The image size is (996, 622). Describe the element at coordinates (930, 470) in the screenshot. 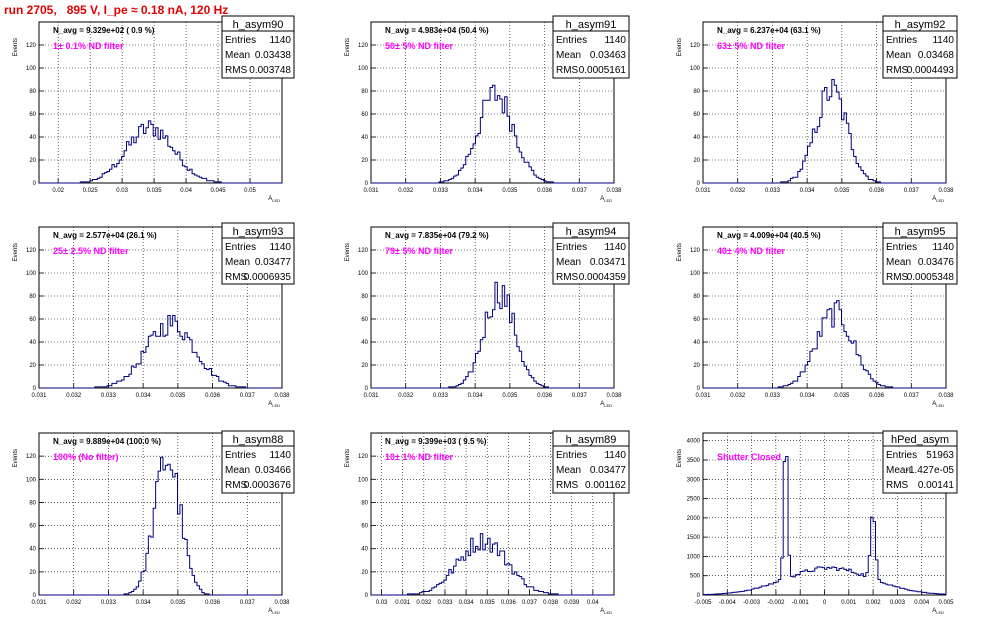

I see `stats-mean-value: -1.427e-05` at that location.